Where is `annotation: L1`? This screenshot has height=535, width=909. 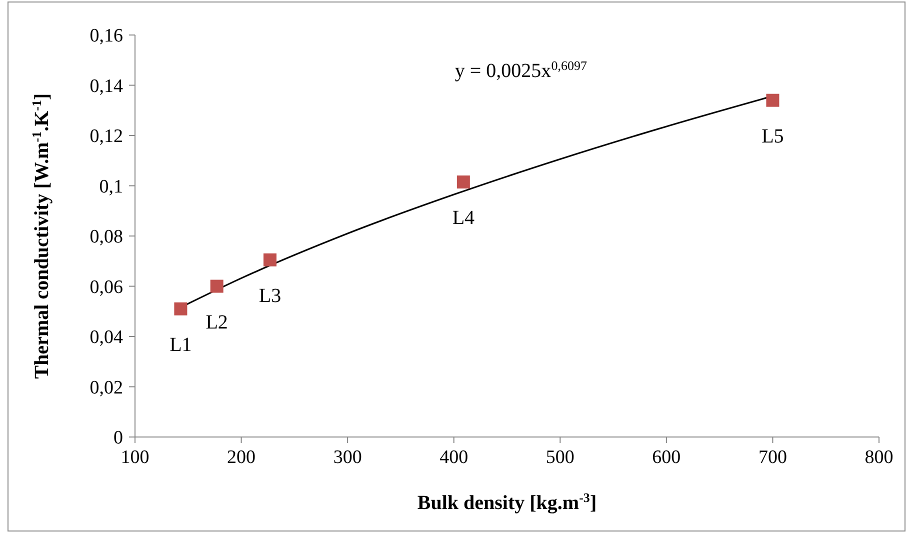
annotation: L1 is located at coordinates (181, 345).